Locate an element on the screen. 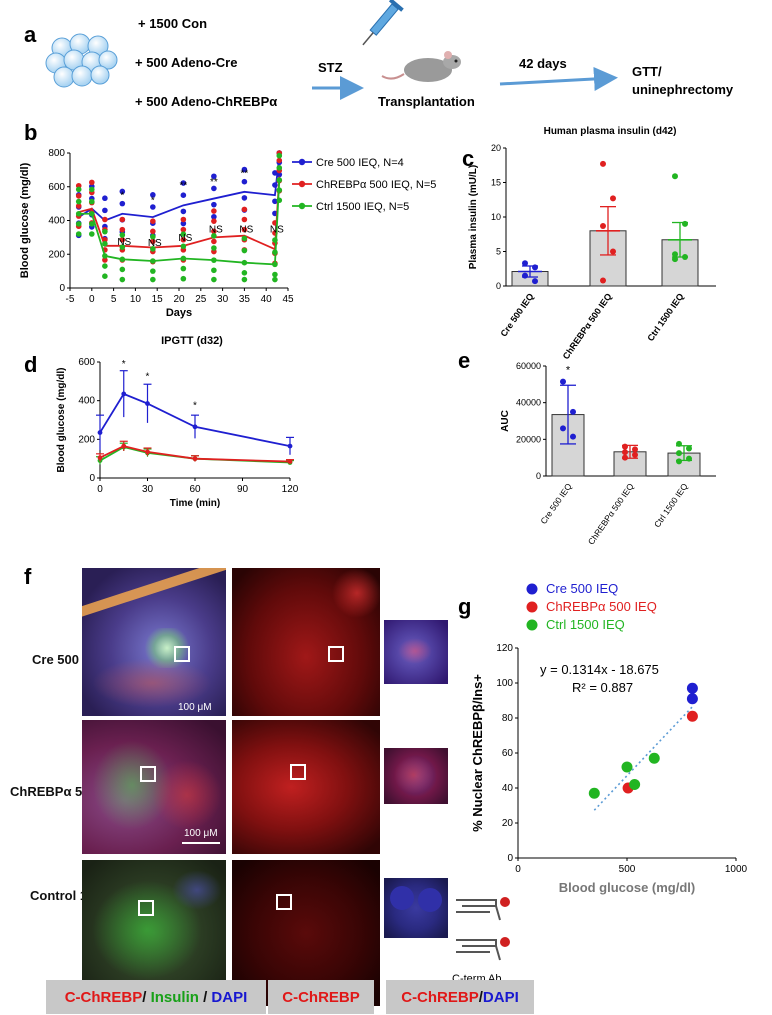 Image resolution: width=772 pixels, height=1015 pixels. caption-merge-red: C-ChREBP is located at coordinates (103, 997).